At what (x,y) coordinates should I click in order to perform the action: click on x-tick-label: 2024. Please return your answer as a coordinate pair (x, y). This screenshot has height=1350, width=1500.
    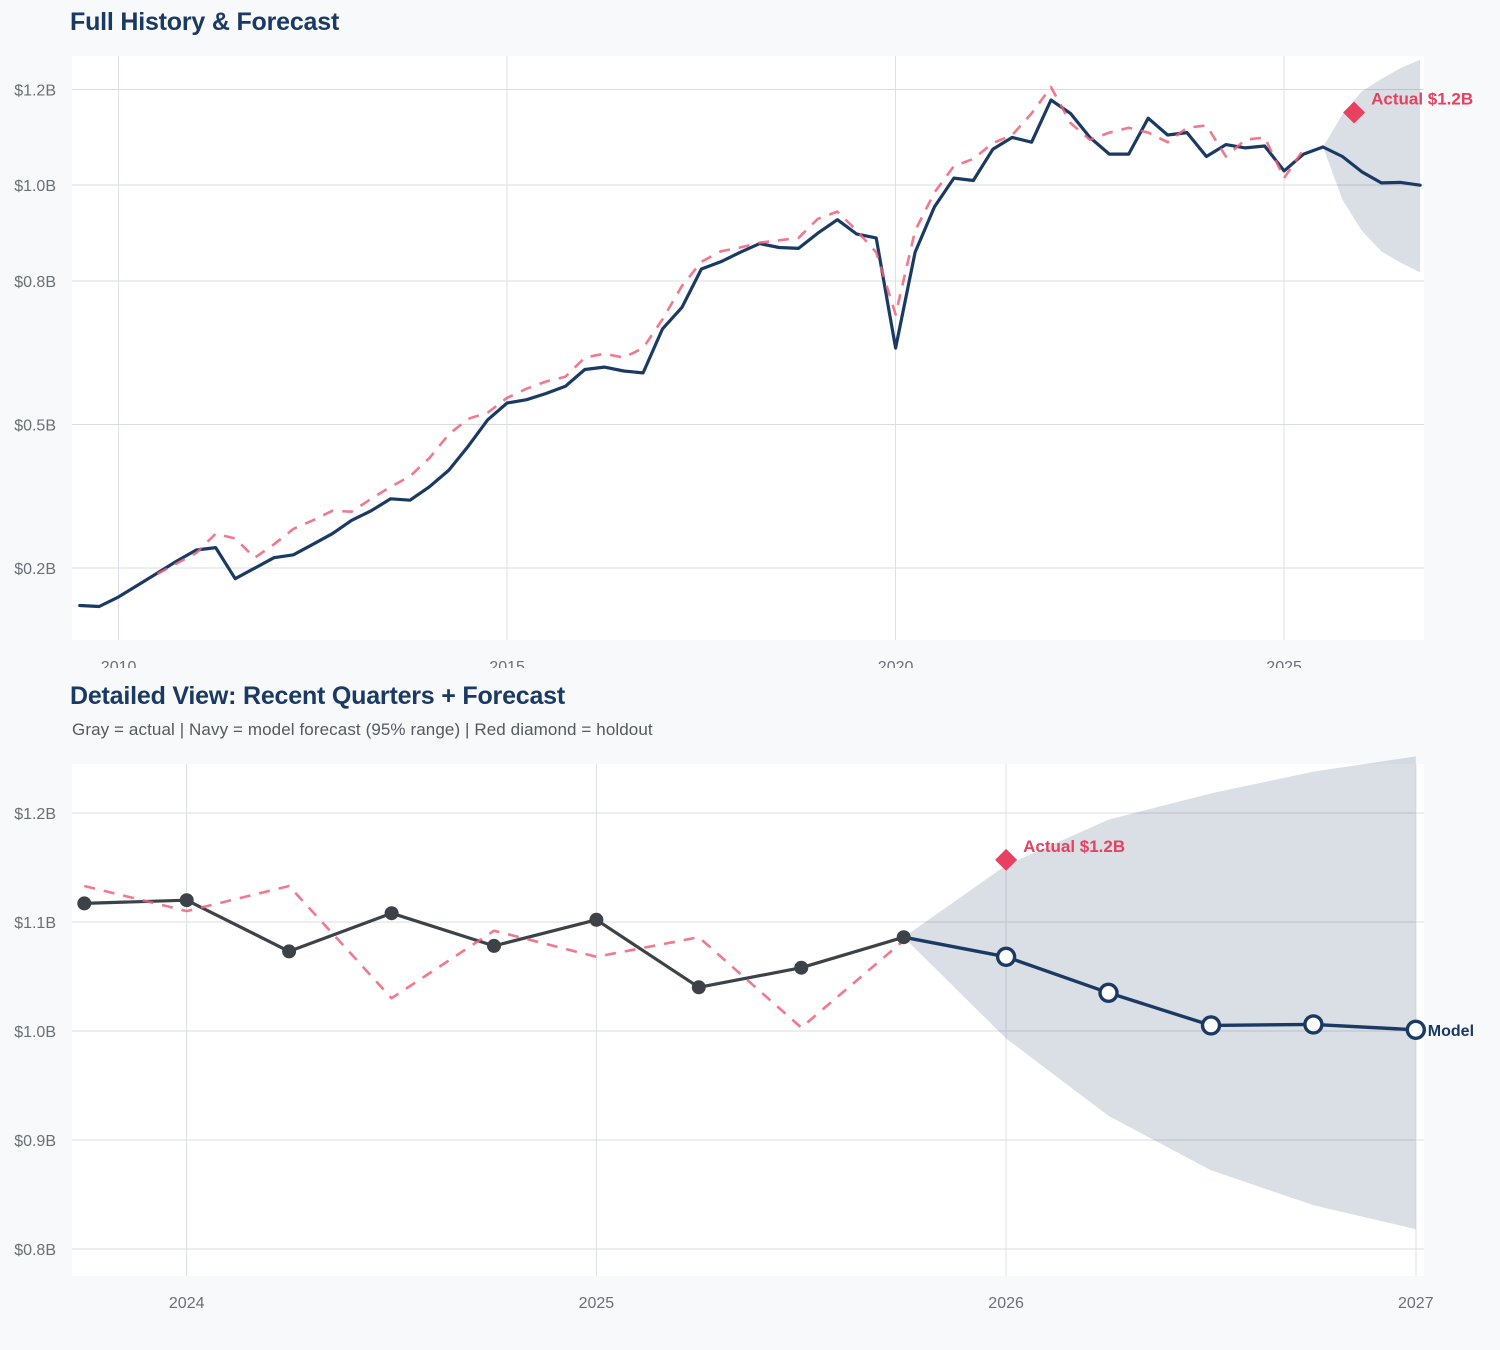
    Looking at the image, I should click on (187, 1303).